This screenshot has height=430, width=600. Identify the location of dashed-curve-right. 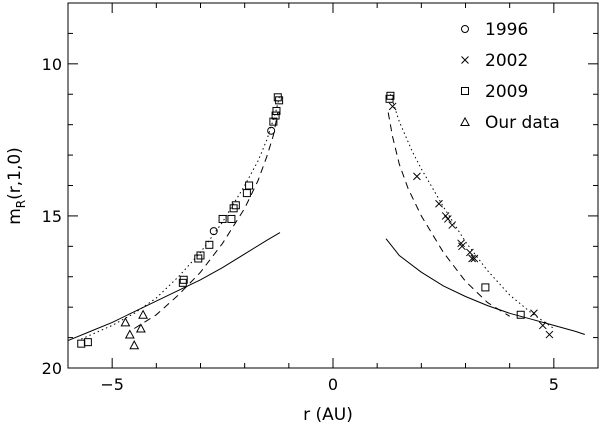
(448, 214).